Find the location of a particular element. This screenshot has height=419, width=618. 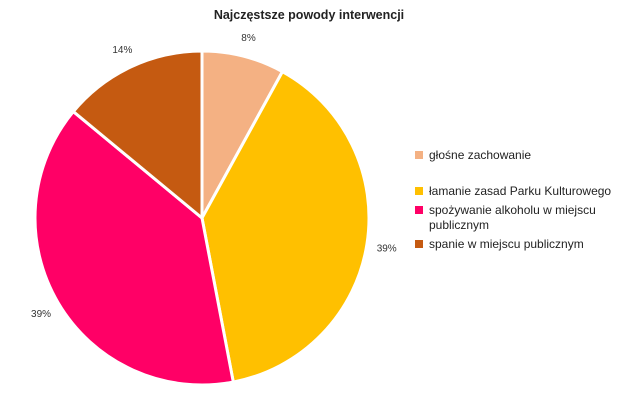

data-label: 8% is located at coordinates (248, 38).